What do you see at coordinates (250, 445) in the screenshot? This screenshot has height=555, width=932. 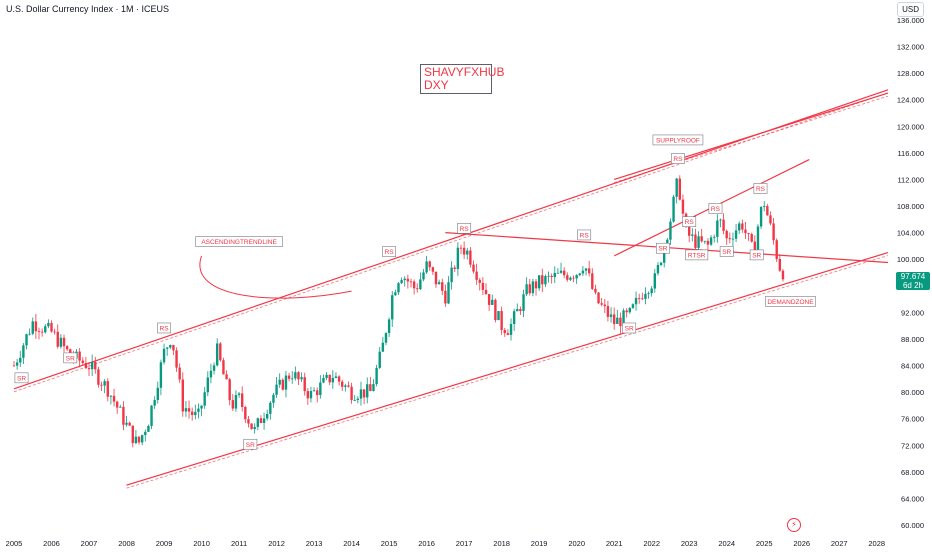 I see `annotation-label: SR` at bounding box center [250, 445].